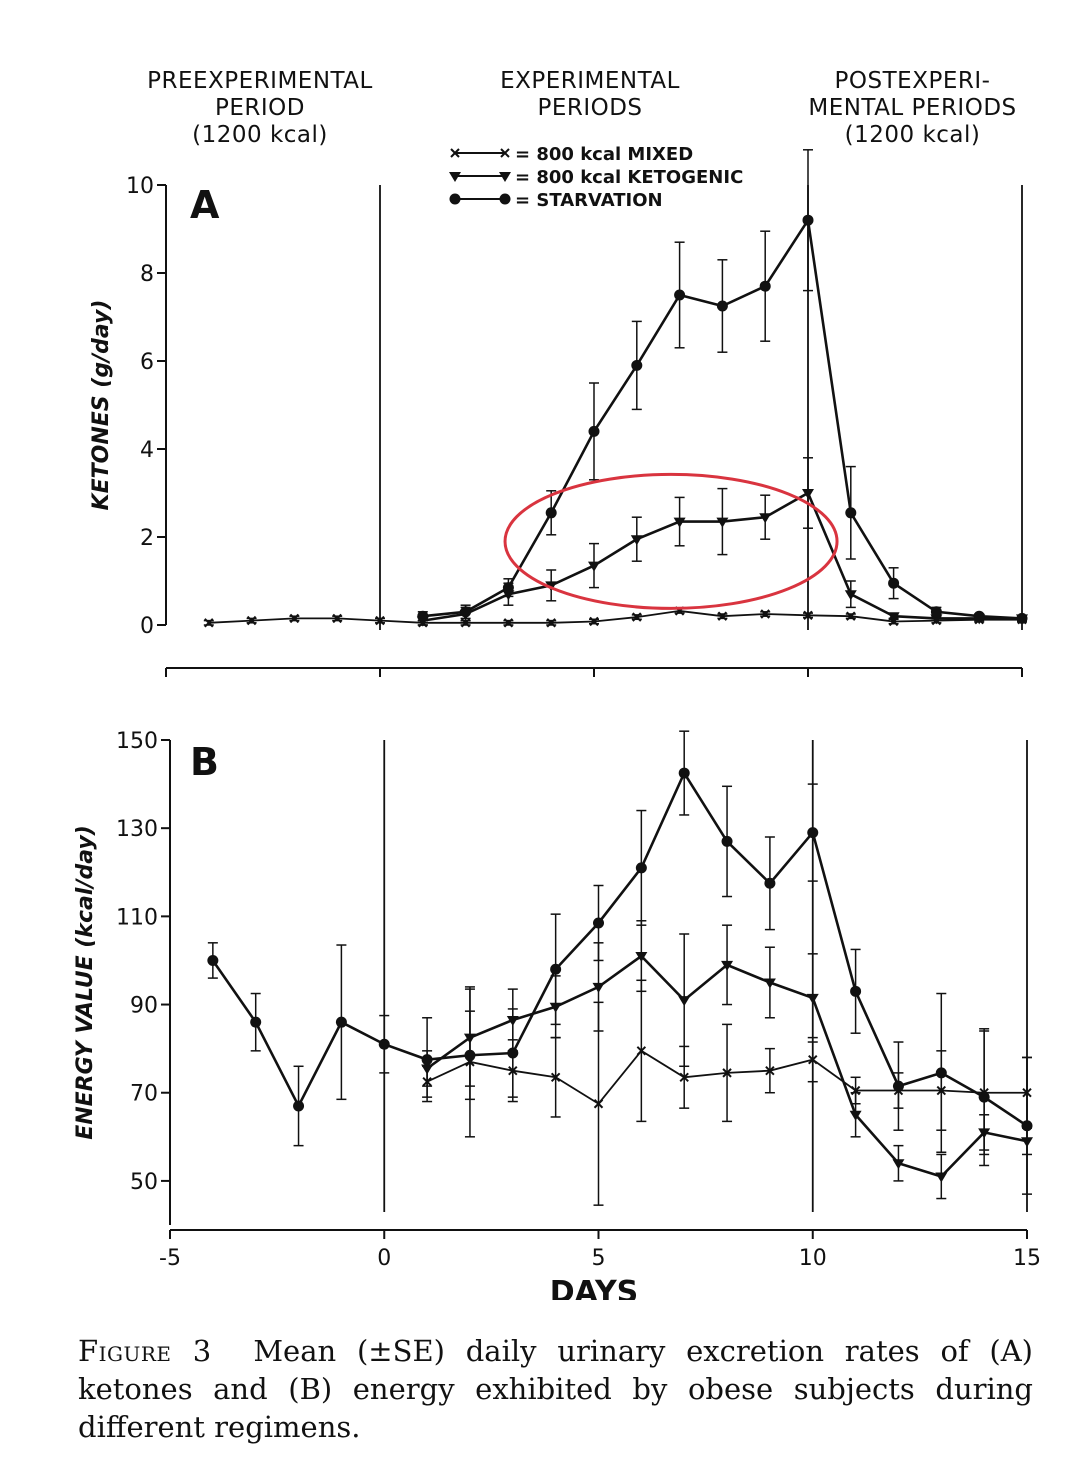 This screenshot has width=1080, height=1483. Describe the element at coordinates (604, 154) in the screenshot. I see `legend-label-x: = 800 kcal MIXED` at that location.